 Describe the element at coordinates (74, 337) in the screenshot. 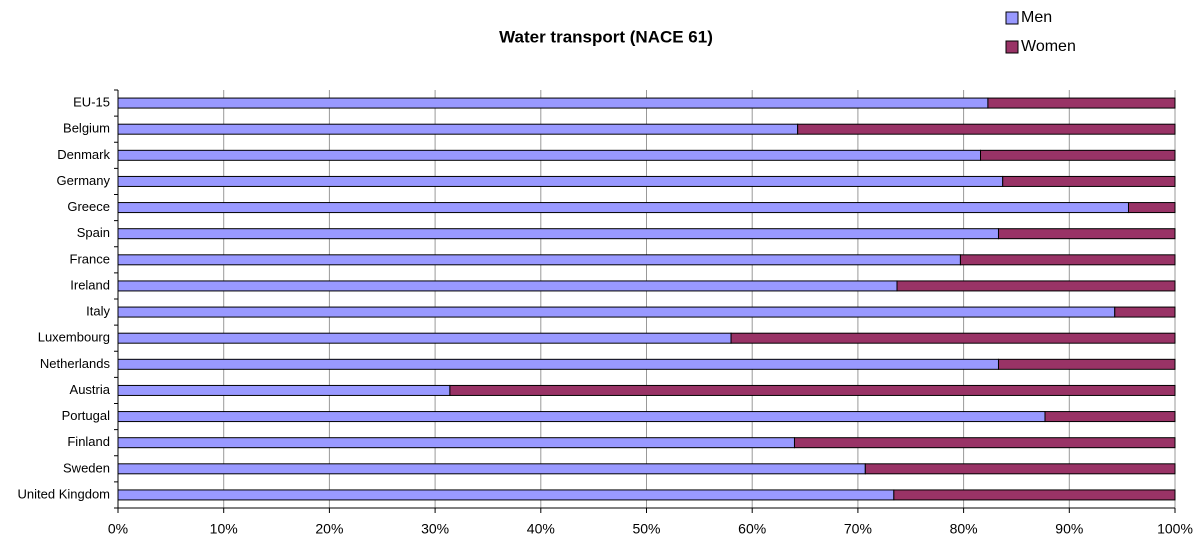

I see `y-tick-label: Luxembourg` at that location.